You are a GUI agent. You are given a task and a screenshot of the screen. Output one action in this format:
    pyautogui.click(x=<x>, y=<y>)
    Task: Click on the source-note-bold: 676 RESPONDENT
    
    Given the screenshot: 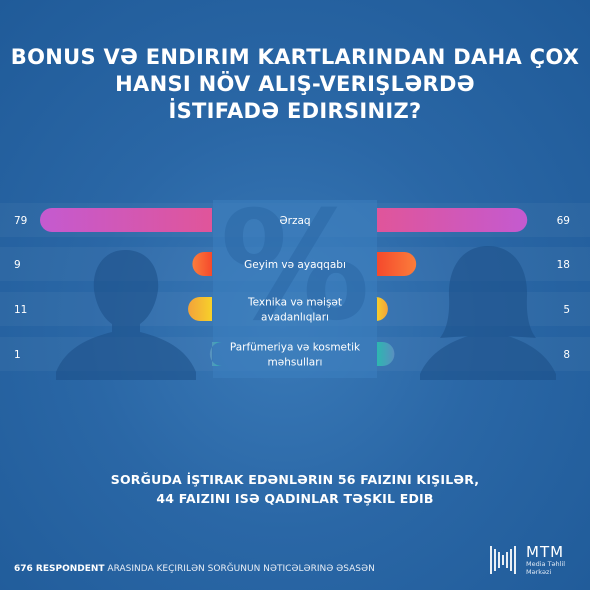 What is the action you would take?
    pyautogui.click(x=59, y=569)
    